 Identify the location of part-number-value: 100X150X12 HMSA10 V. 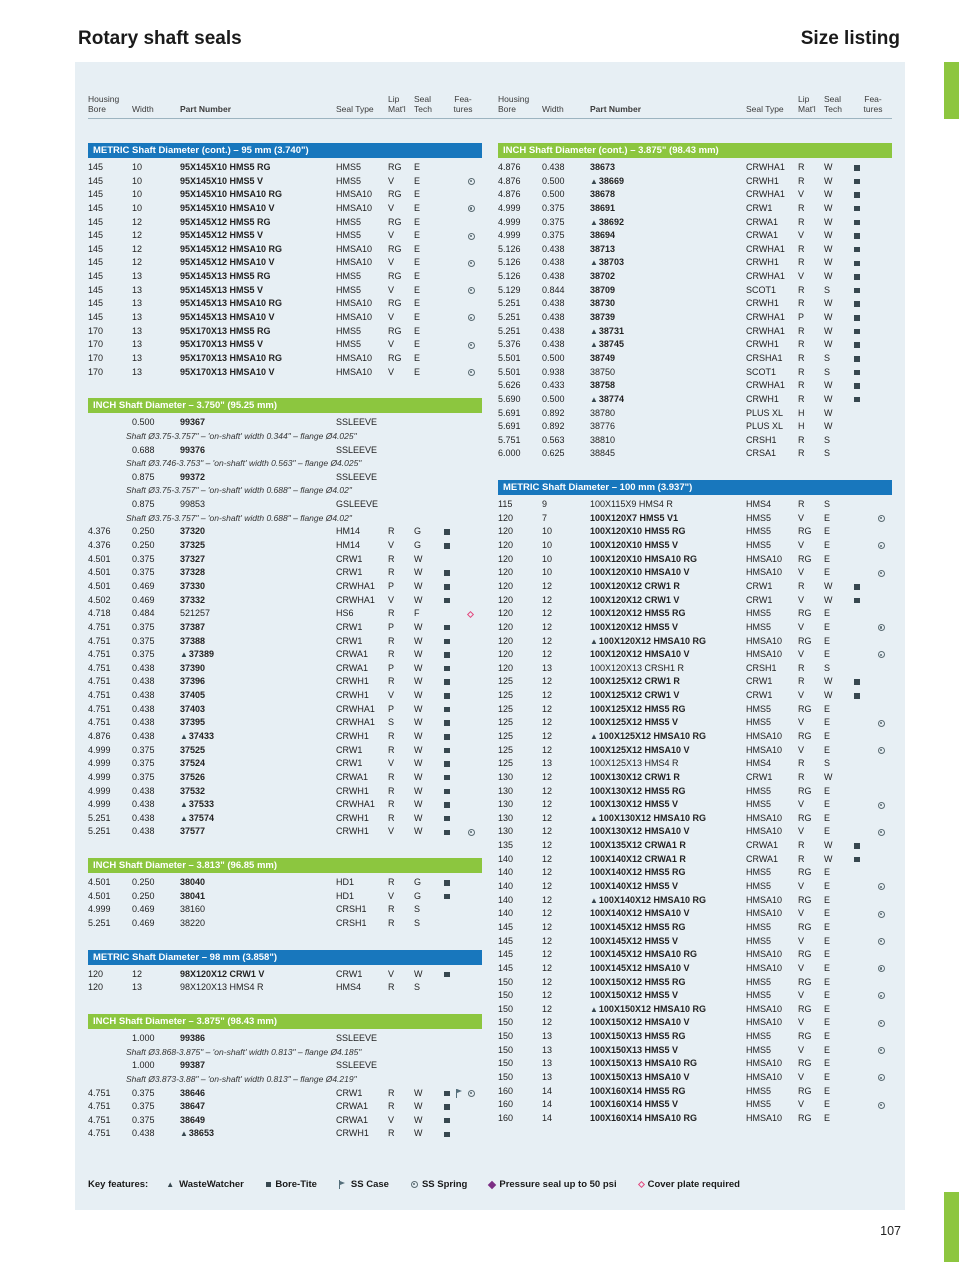
(640, 1022).